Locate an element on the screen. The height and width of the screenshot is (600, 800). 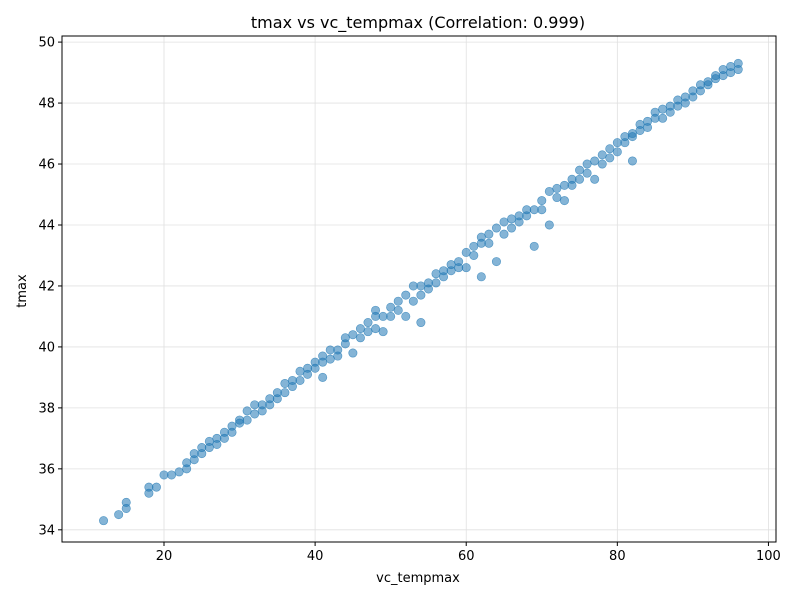
x-axis-label: vc_tempmax is located at coordinates (418, 578).